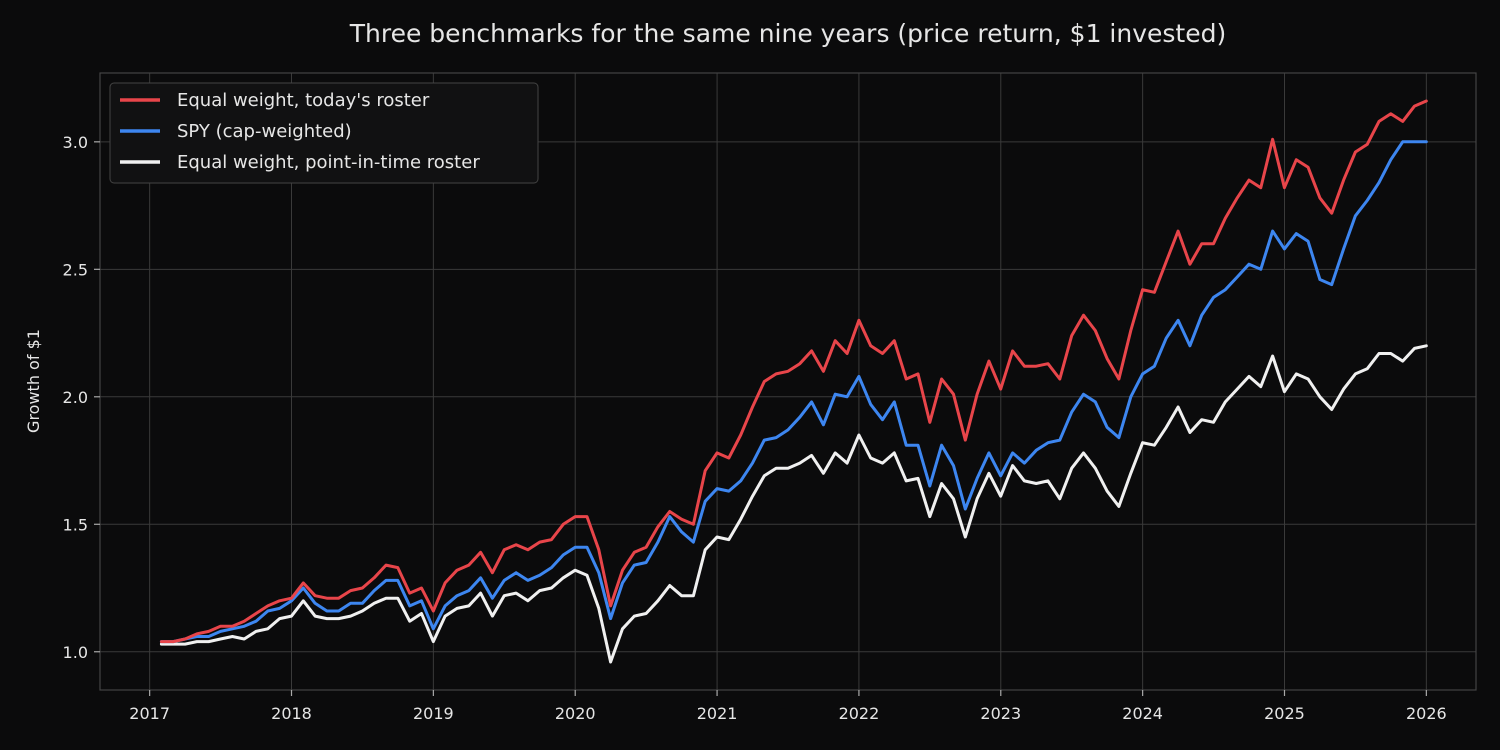 Image resolution: width=1500 pixels, height=750 pixels. Describe the element at coordinates (264, 131) in the screenshot. I see `legend-label-1: SPY (cap-weighted)` at that location.